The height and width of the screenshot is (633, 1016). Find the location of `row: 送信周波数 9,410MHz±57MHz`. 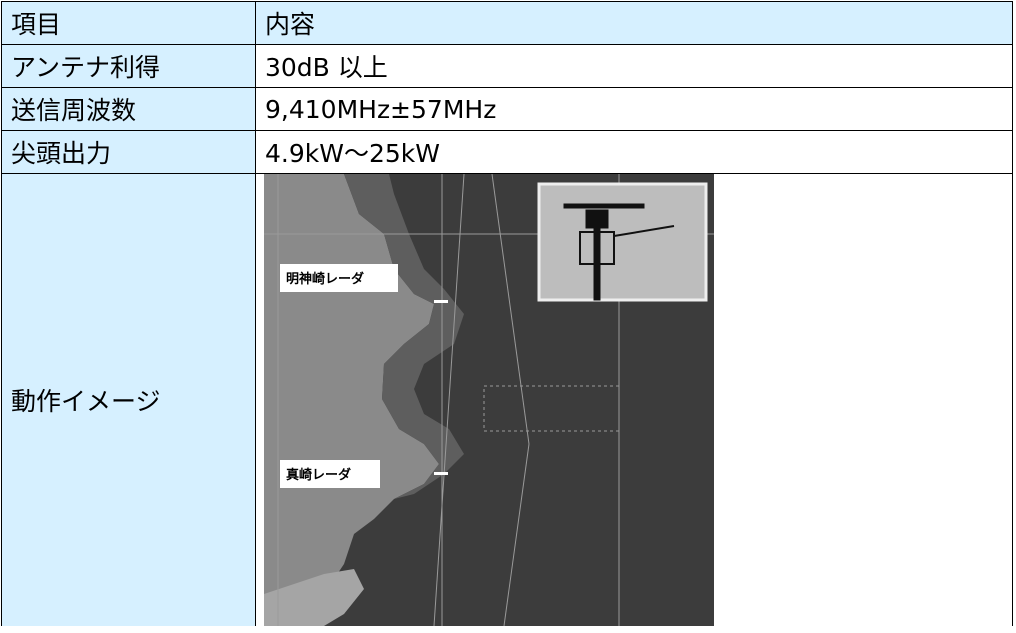

row: 送信周波数 9,410MHz±57MHz is located at coordinates (507, 109).